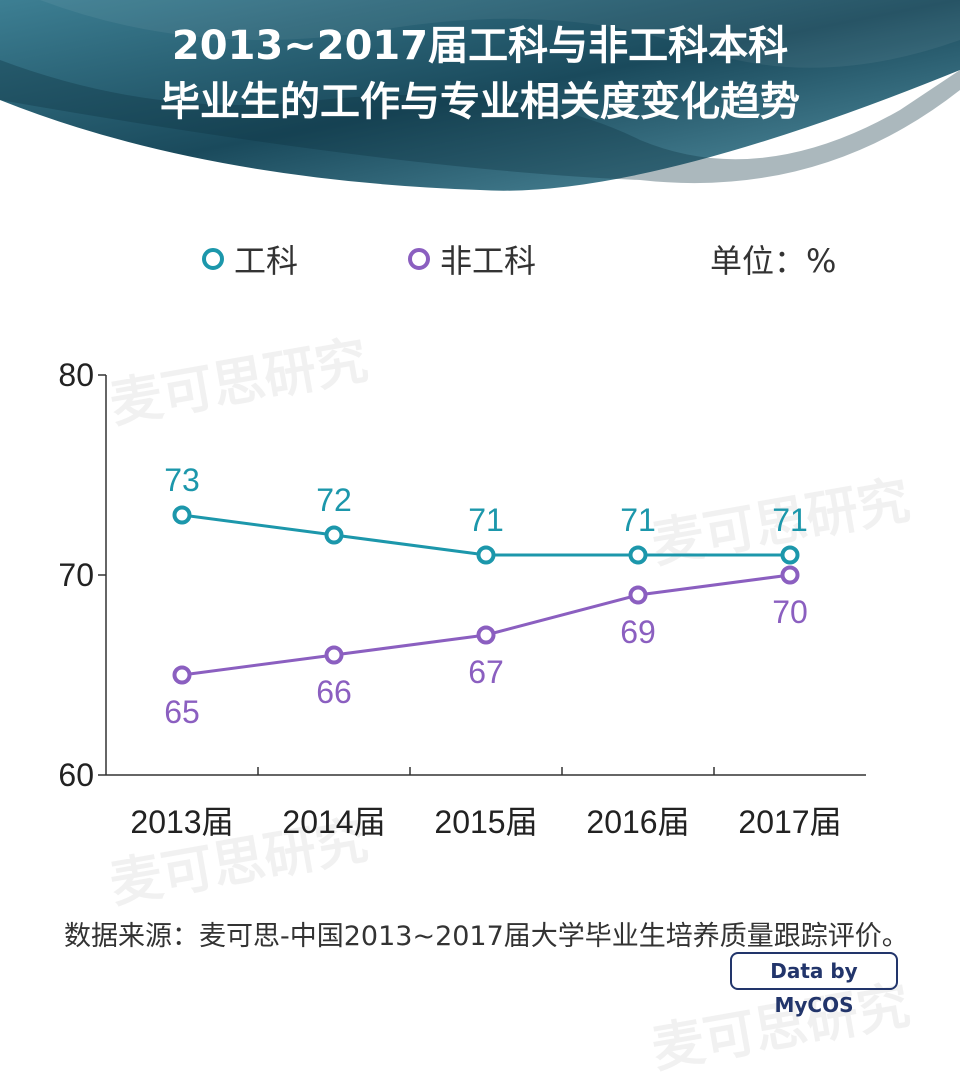 The image size is (960, 1082). Describe the element at coordinates (182, 480) in the screenshot. I see `data-label-gk: 73` at that location.